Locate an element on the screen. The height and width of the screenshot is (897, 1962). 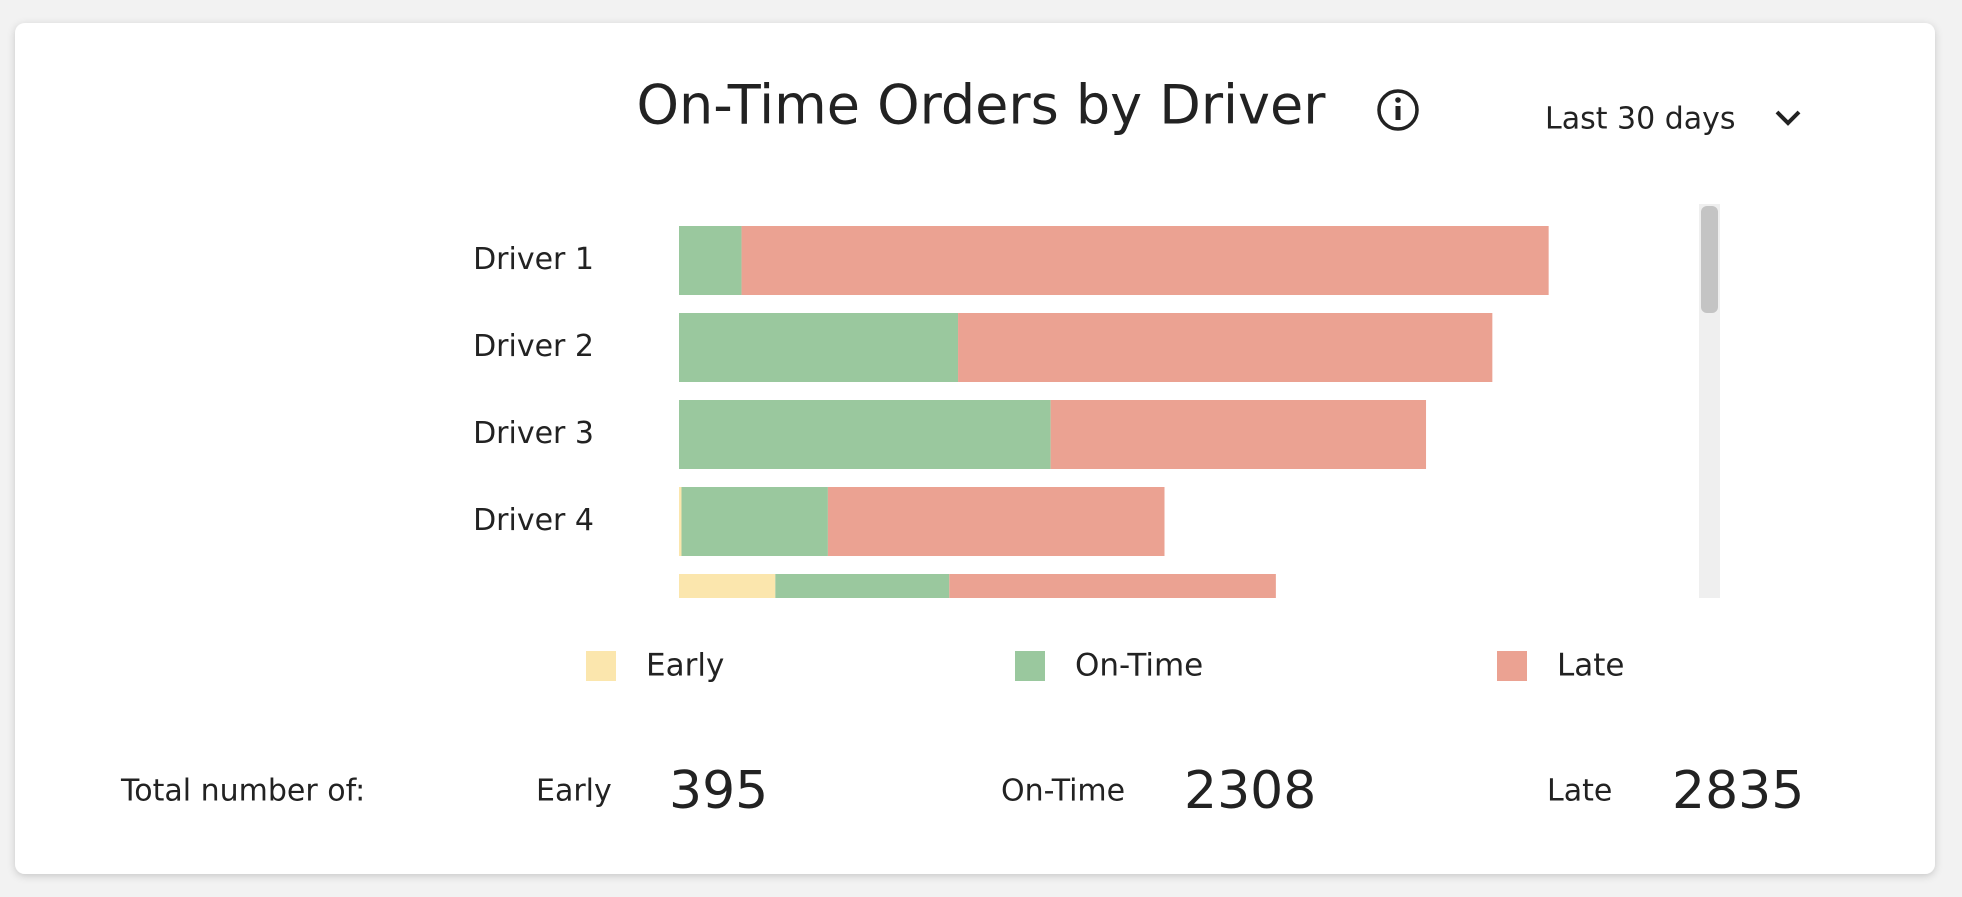
total-value: 2308 is located at coordinates (1250, 791).